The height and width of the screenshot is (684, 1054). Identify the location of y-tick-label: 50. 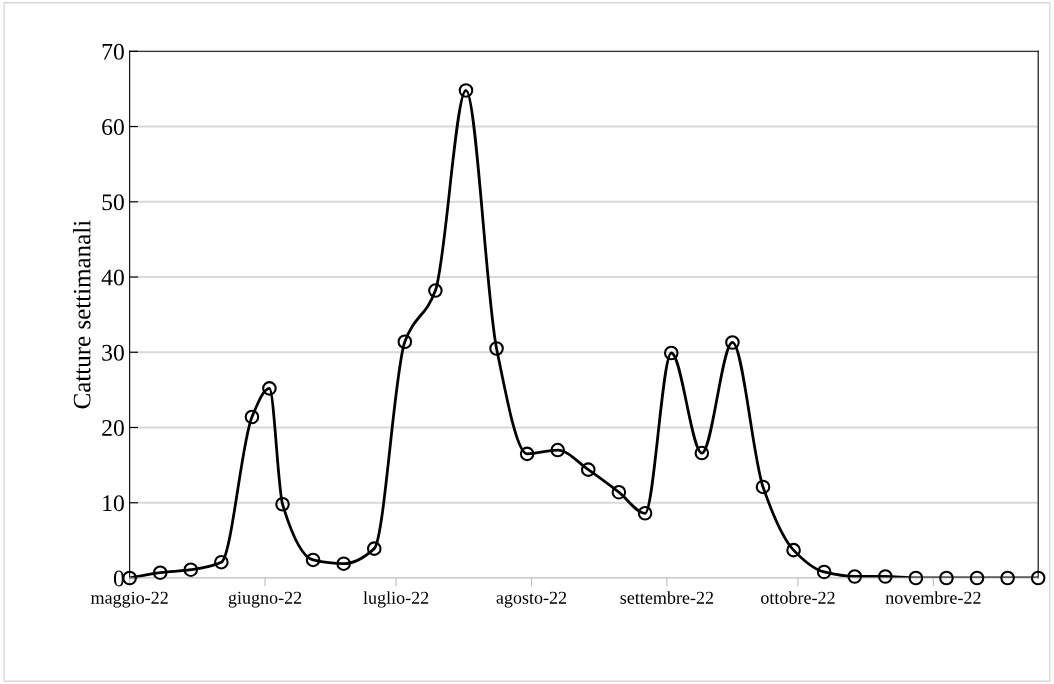
(113, 202).